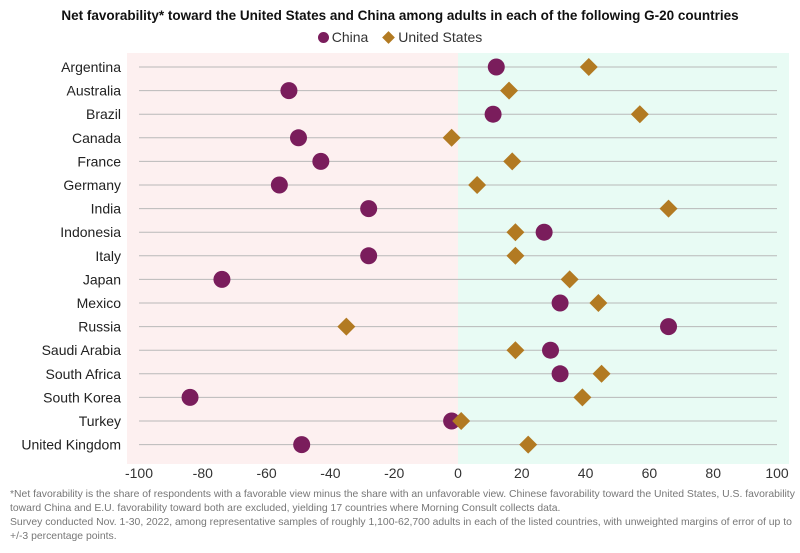  I want to click on category-label: Saudi Arabia, so click(82, 350).